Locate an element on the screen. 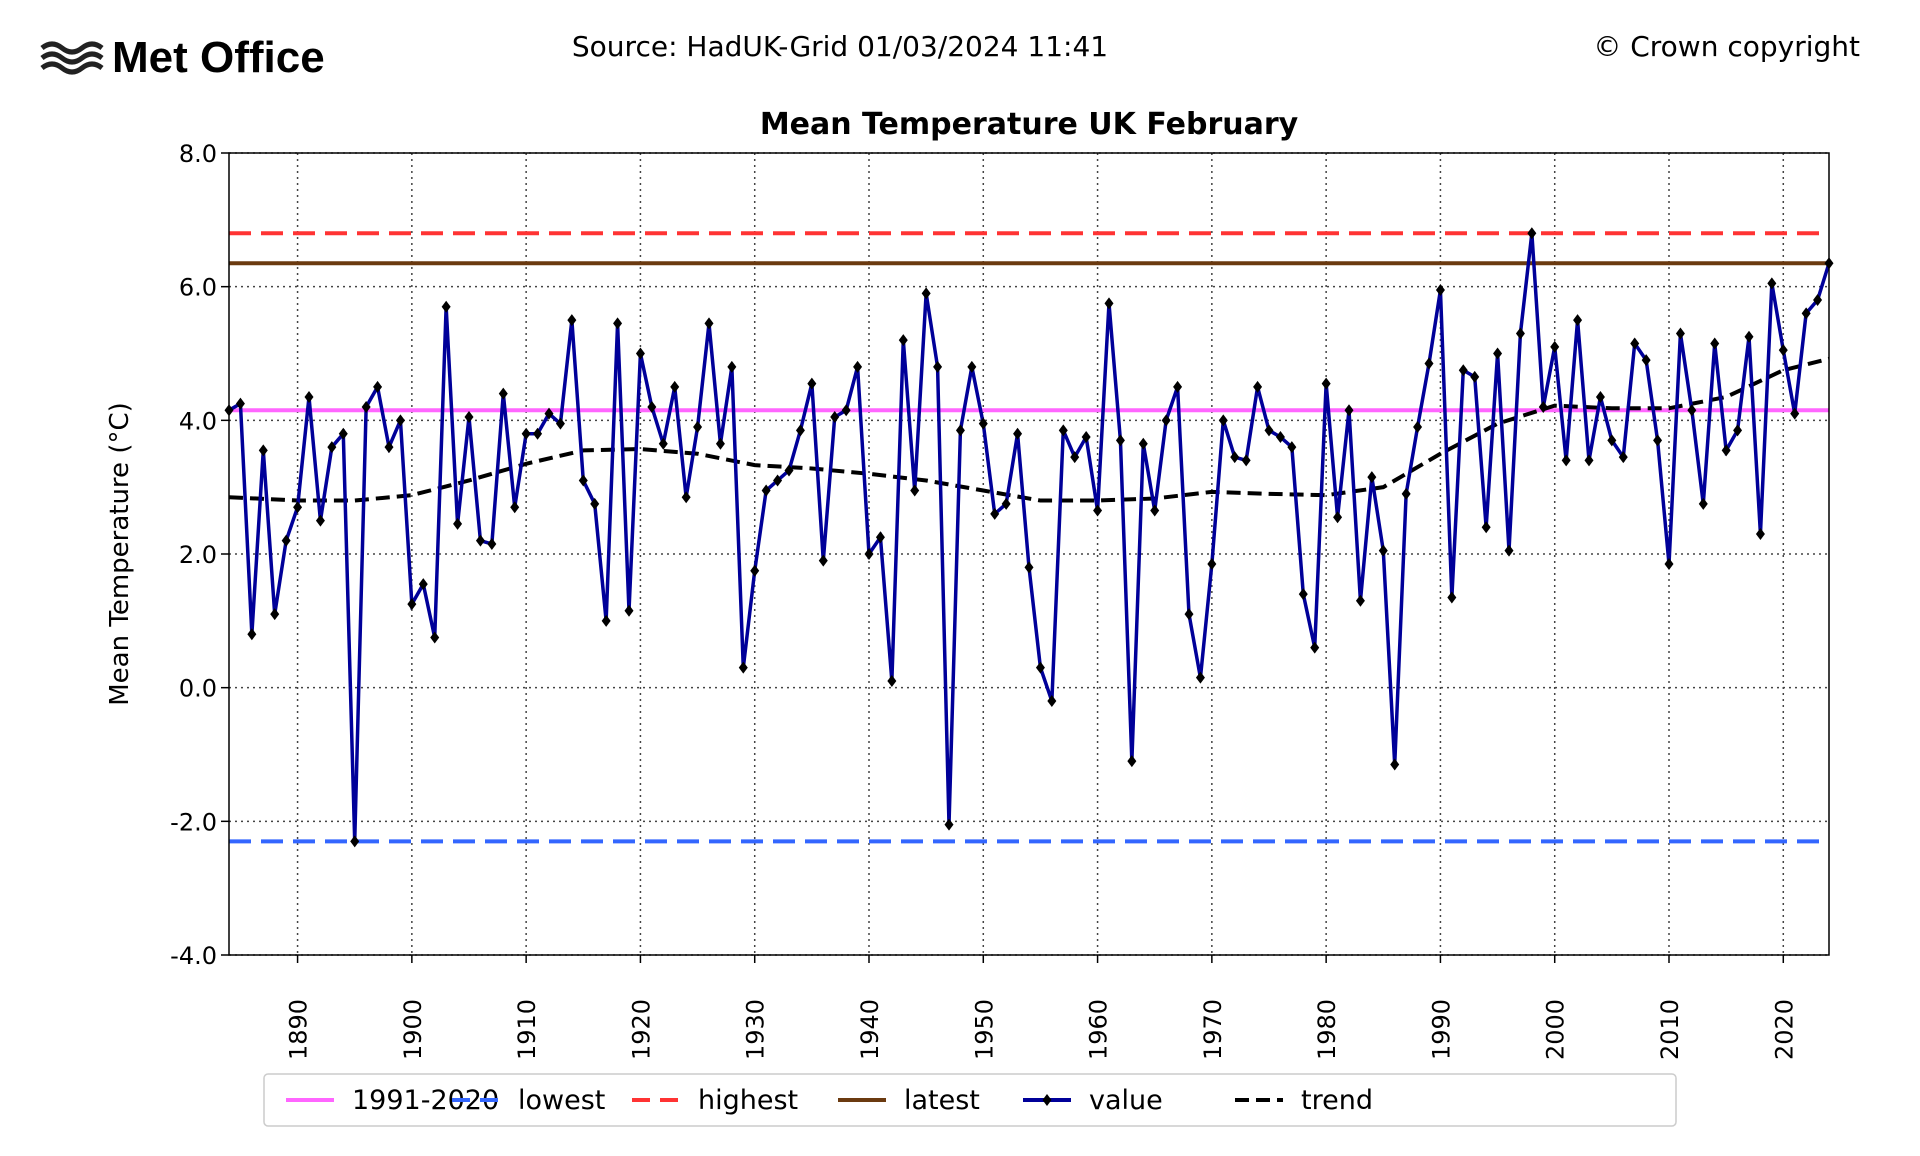 The height and width of the screenshot is (1156, 1920). x-tick-label: 1980 is located at coordinates (1327, 1029).